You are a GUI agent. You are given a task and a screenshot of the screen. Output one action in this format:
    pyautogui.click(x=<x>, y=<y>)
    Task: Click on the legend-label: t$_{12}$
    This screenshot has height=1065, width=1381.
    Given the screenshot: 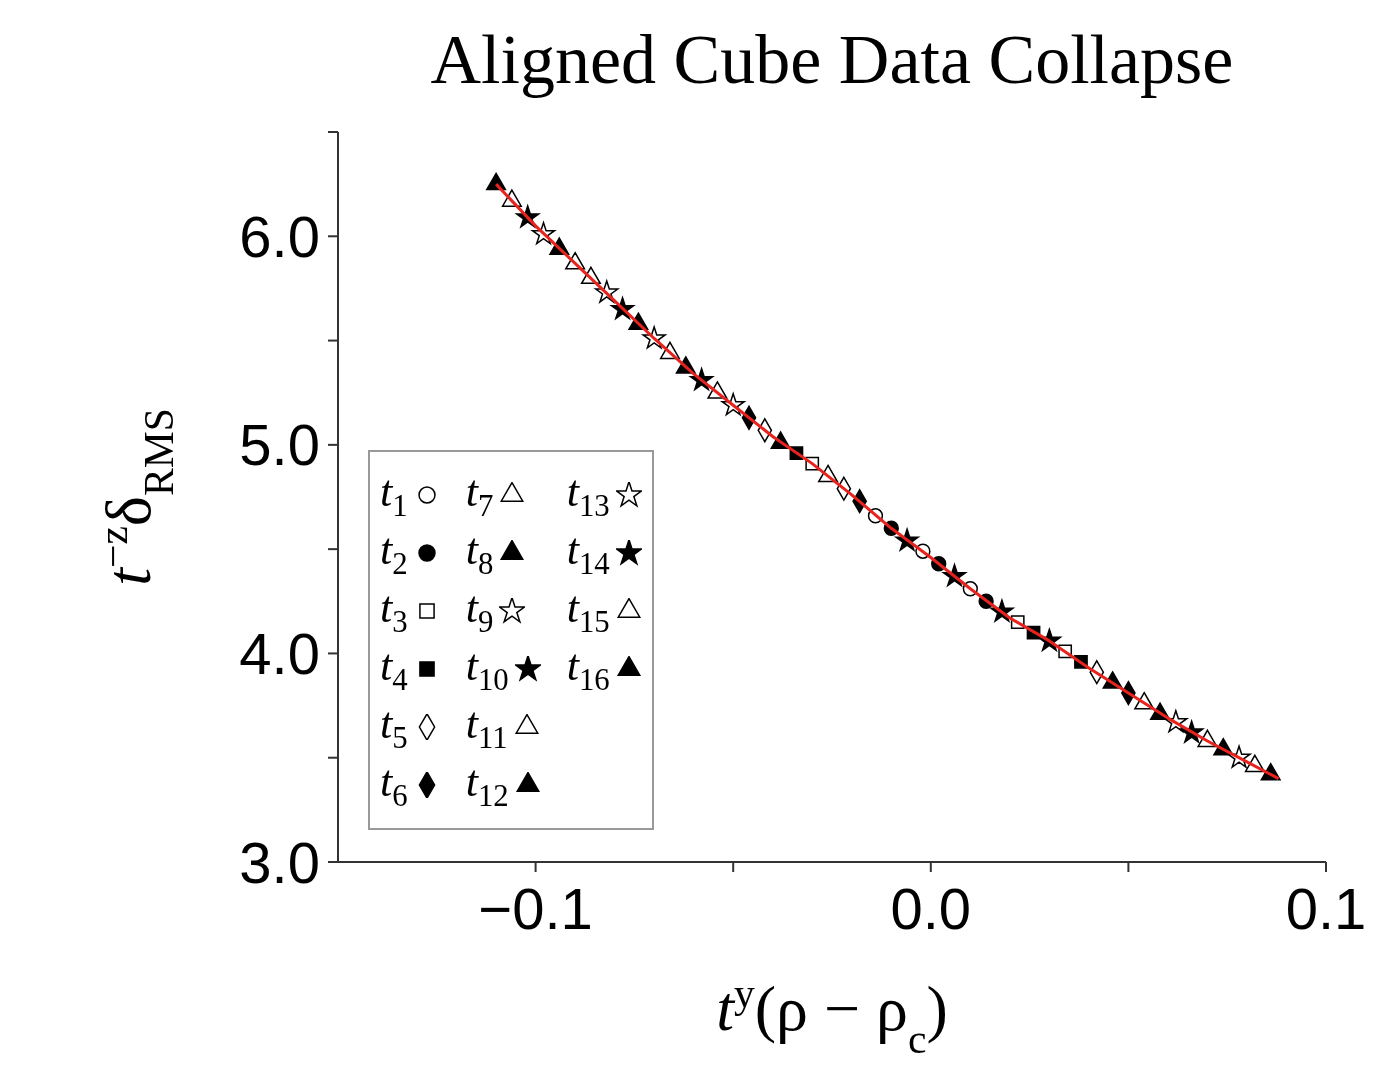 What is the action you would take?
    pyautogui.click(x=487, y=785)
    